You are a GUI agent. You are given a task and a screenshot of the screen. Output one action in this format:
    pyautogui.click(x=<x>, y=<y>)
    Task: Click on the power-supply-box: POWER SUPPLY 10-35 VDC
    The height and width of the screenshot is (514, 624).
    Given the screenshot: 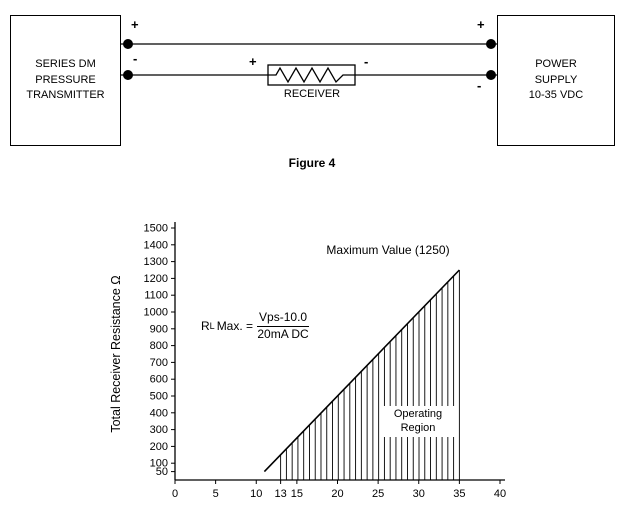 What is the action you would take?
    pyautogui.click(x=556, y=80)
    